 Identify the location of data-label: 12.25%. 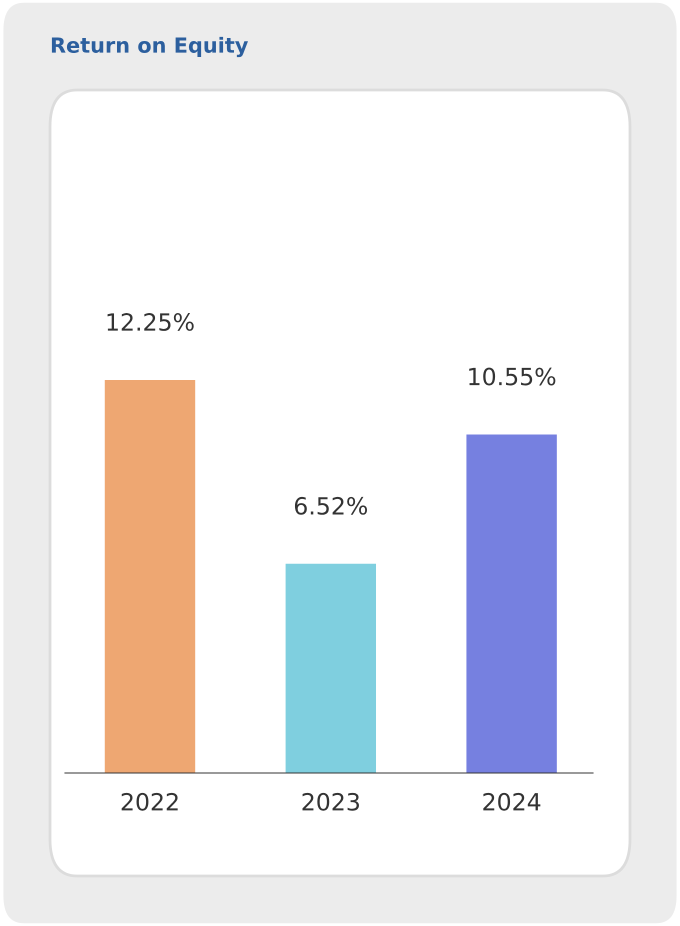
(151, 322).